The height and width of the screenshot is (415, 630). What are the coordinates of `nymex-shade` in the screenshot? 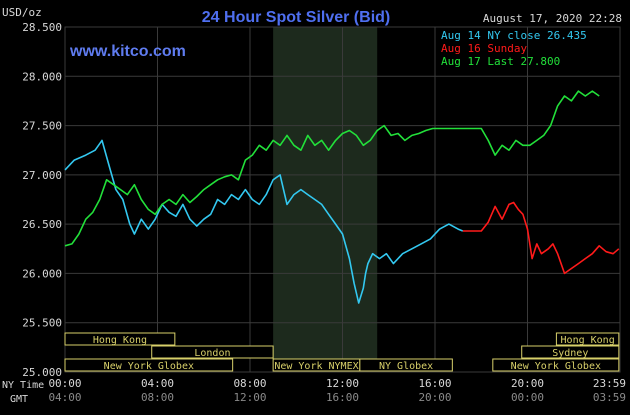 It's located at (325, 199).